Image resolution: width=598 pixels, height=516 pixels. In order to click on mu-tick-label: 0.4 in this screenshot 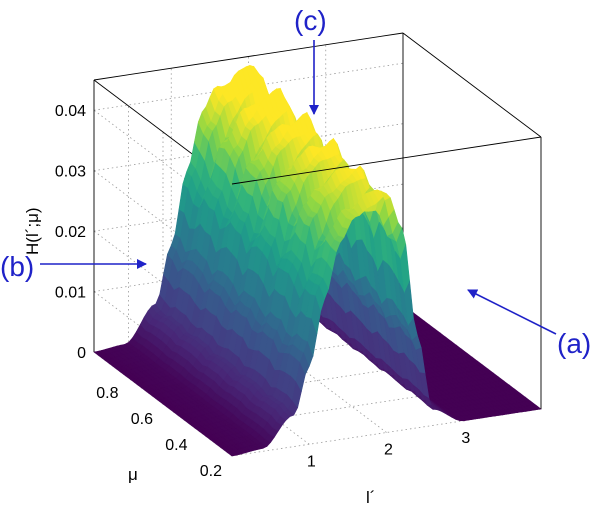, I will do `click(176, 445)`.